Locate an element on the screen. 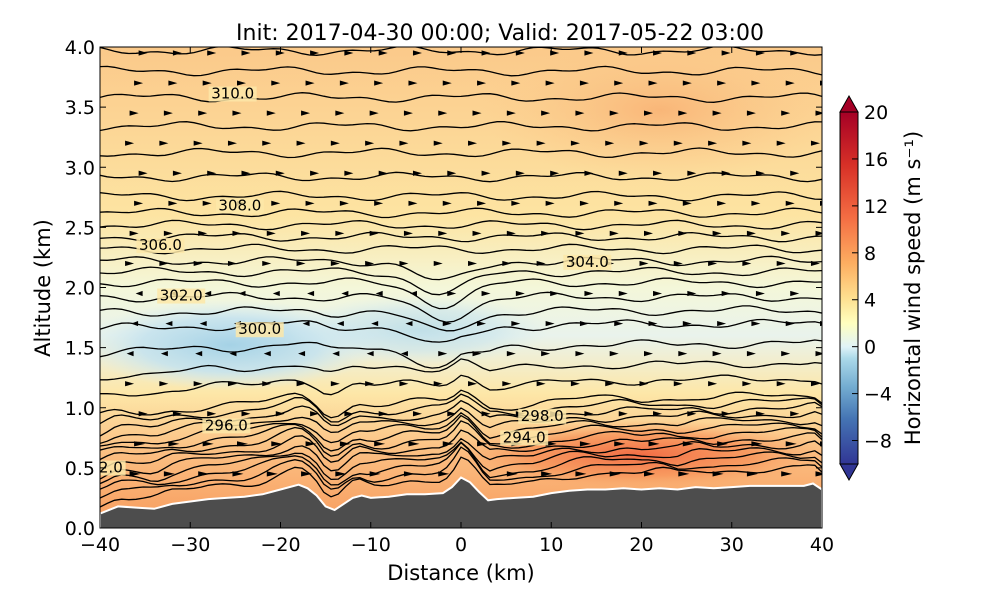 Image resolution: width=1000 pixels, height=600 pixels. colorbar-tick-label: 12 is located at coordinates (876, 207).